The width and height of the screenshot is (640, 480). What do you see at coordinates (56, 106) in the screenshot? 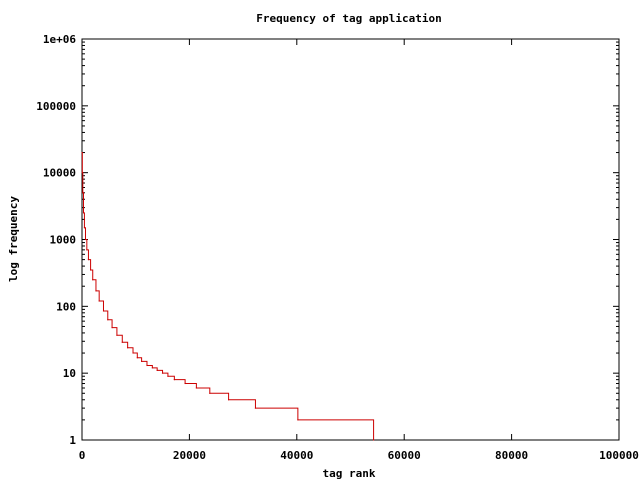
I see `y-tick-label: 100000` at bounding box center [56, 106].